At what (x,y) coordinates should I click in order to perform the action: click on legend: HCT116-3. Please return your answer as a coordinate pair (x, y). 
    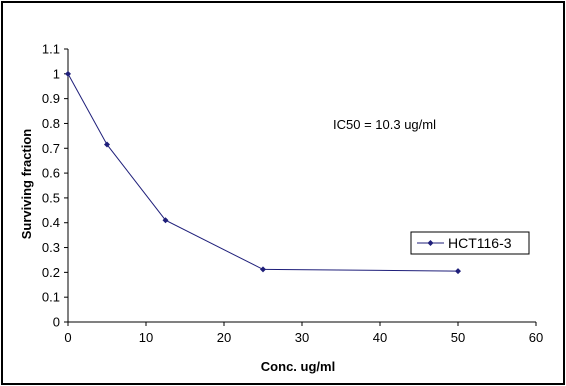
    Looking at the image, I should click on (470, 243).